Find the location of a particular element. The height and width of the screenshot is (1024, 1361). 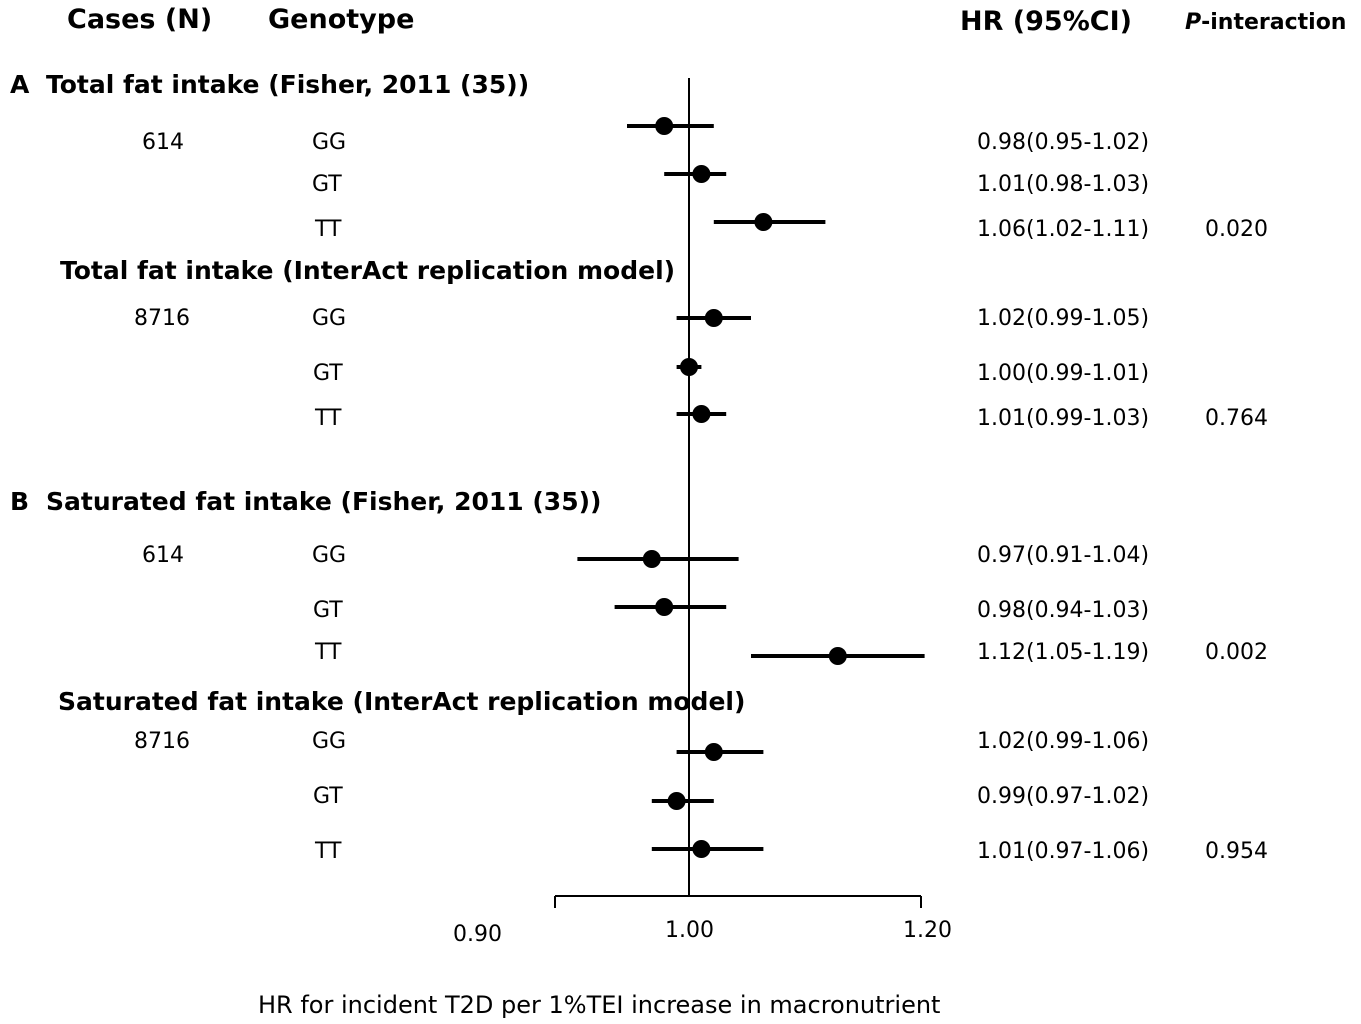

hr-cell: 1.01(0.97-1.06) is located at coordinates (1063, 851).